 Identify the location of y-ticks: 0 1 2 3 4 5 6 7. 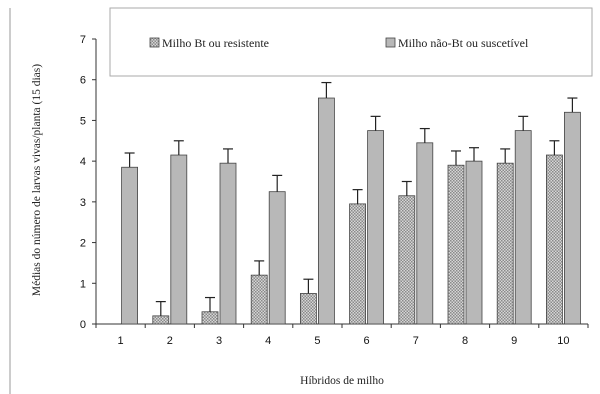
(88, 182).